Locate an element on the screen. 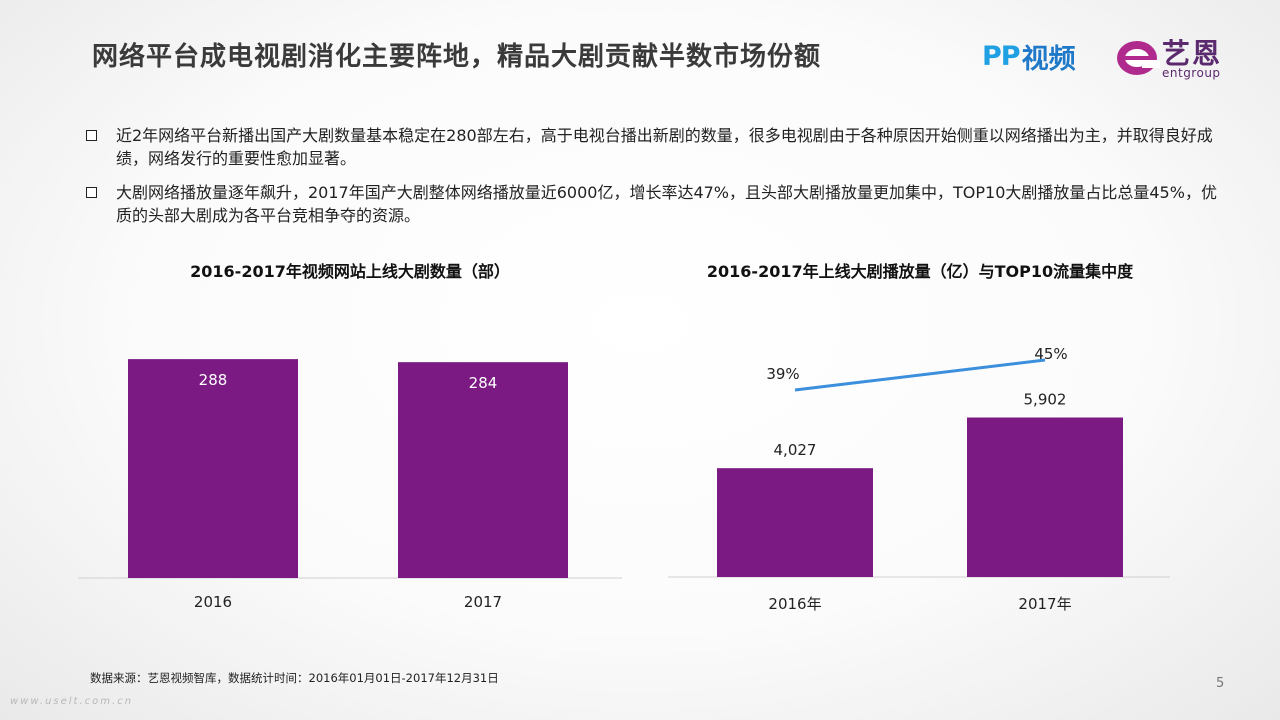 The height and width of the screenshot is (720, 1280). x-tick-label: 2017年 is located at coordinates (1044, 604).